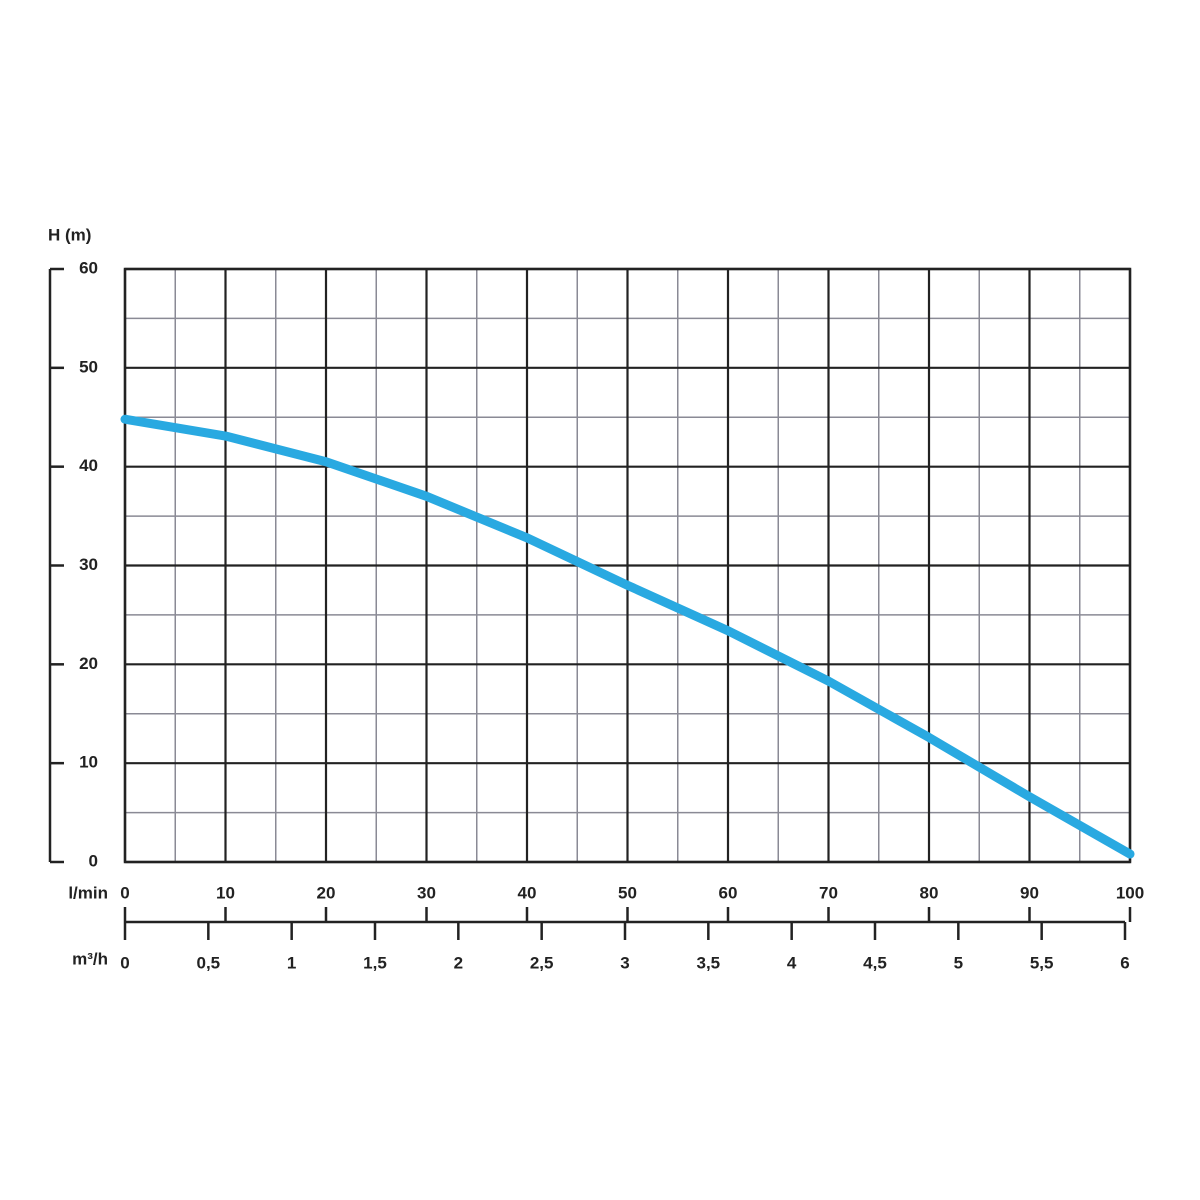  Describe the element at coordinates (1029, 892) in the screenshot. I see `x-tick-label: 90` at that location.